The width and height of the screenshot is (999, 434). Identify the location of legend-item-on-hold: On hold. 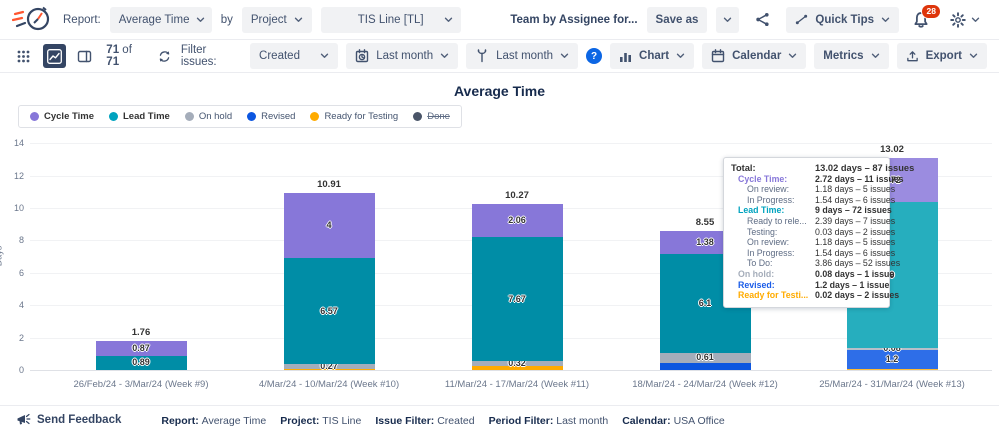
(208, 116).